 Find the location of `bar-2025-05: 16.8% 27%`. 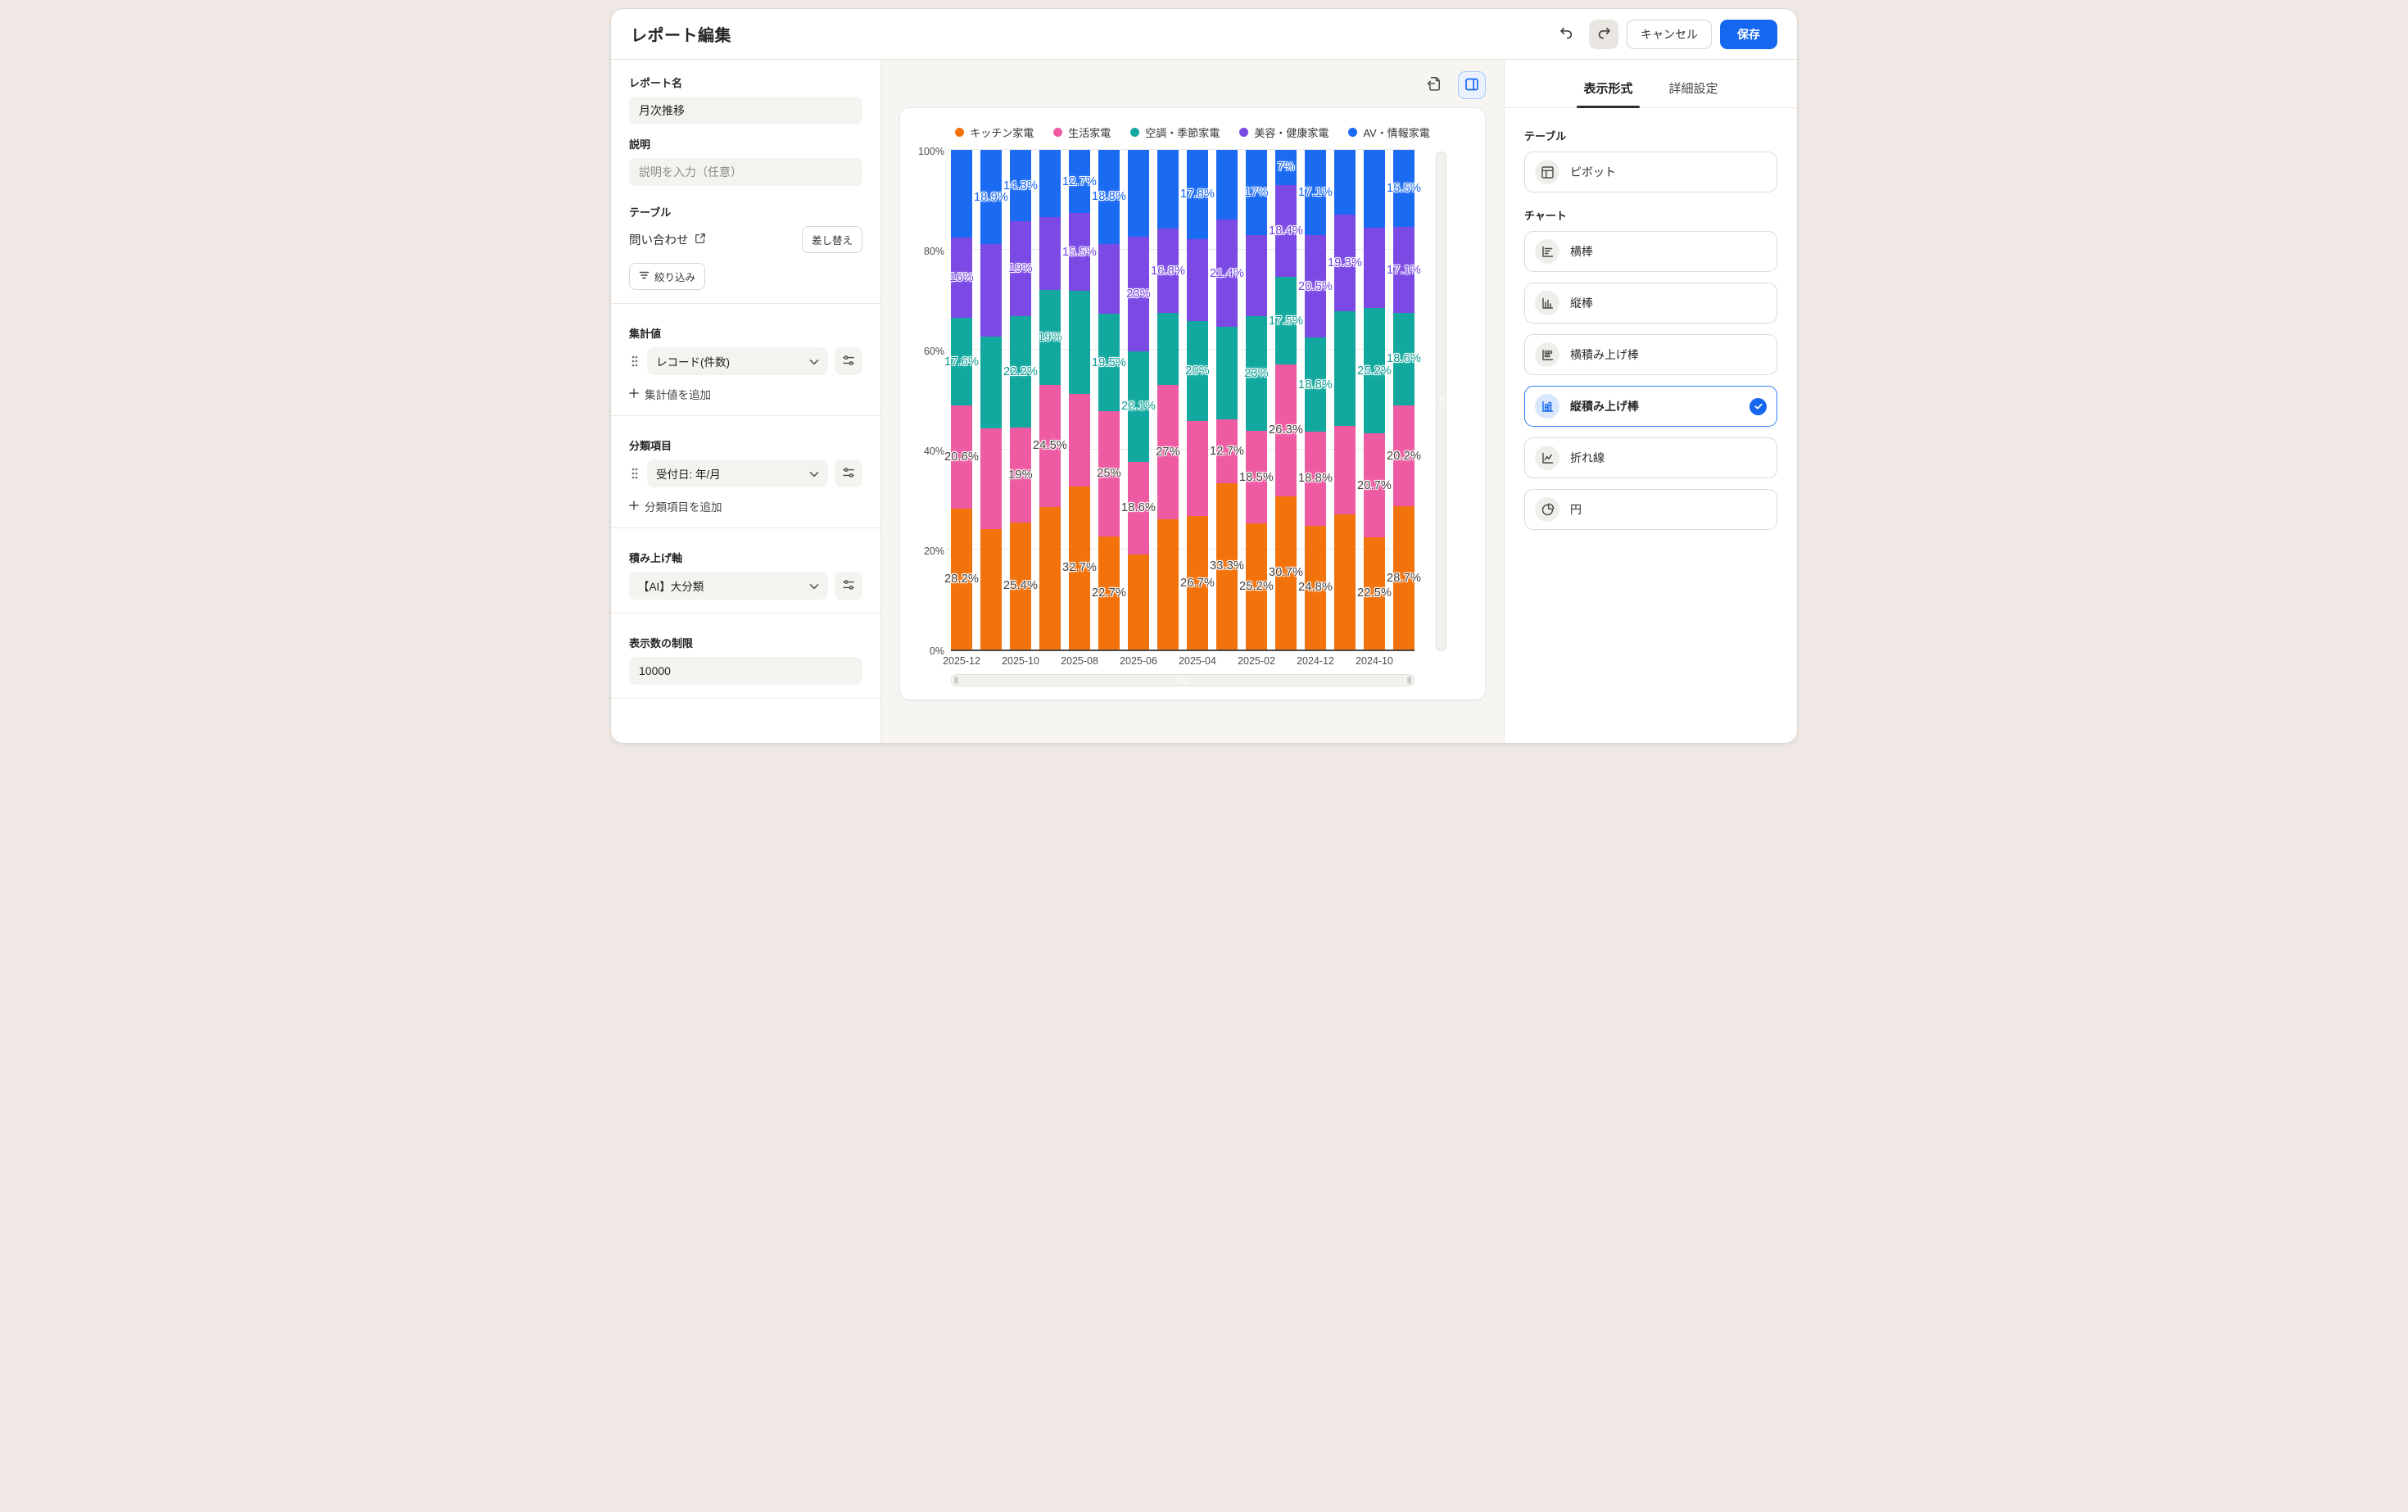

bar-2025-05: 16.8% 27% is located at coordinates (1168, 400).